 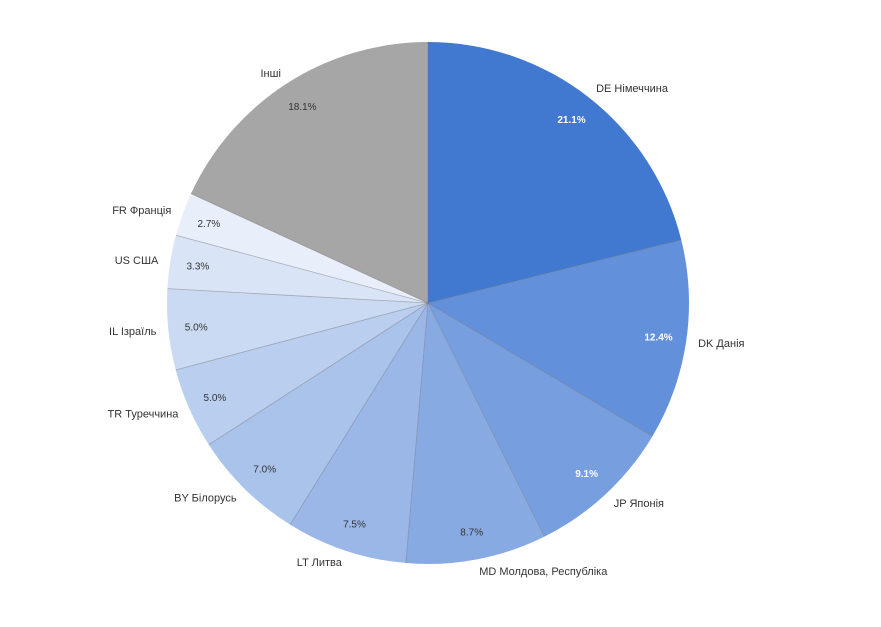 What do you see at coordinates (586, 474) in the screenshot?
I see `slice-percent-label: 9.1%` at bounding box center [586, 474].